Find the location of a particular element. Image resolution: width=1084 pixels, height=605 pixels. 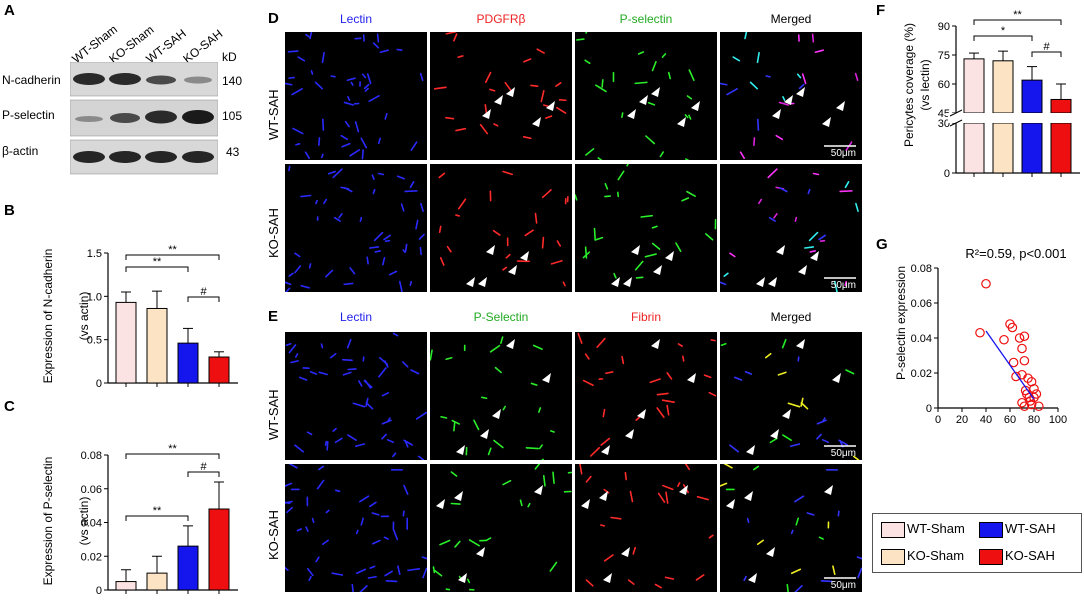

kd-value: 105 is located at coordinates (232, 116).